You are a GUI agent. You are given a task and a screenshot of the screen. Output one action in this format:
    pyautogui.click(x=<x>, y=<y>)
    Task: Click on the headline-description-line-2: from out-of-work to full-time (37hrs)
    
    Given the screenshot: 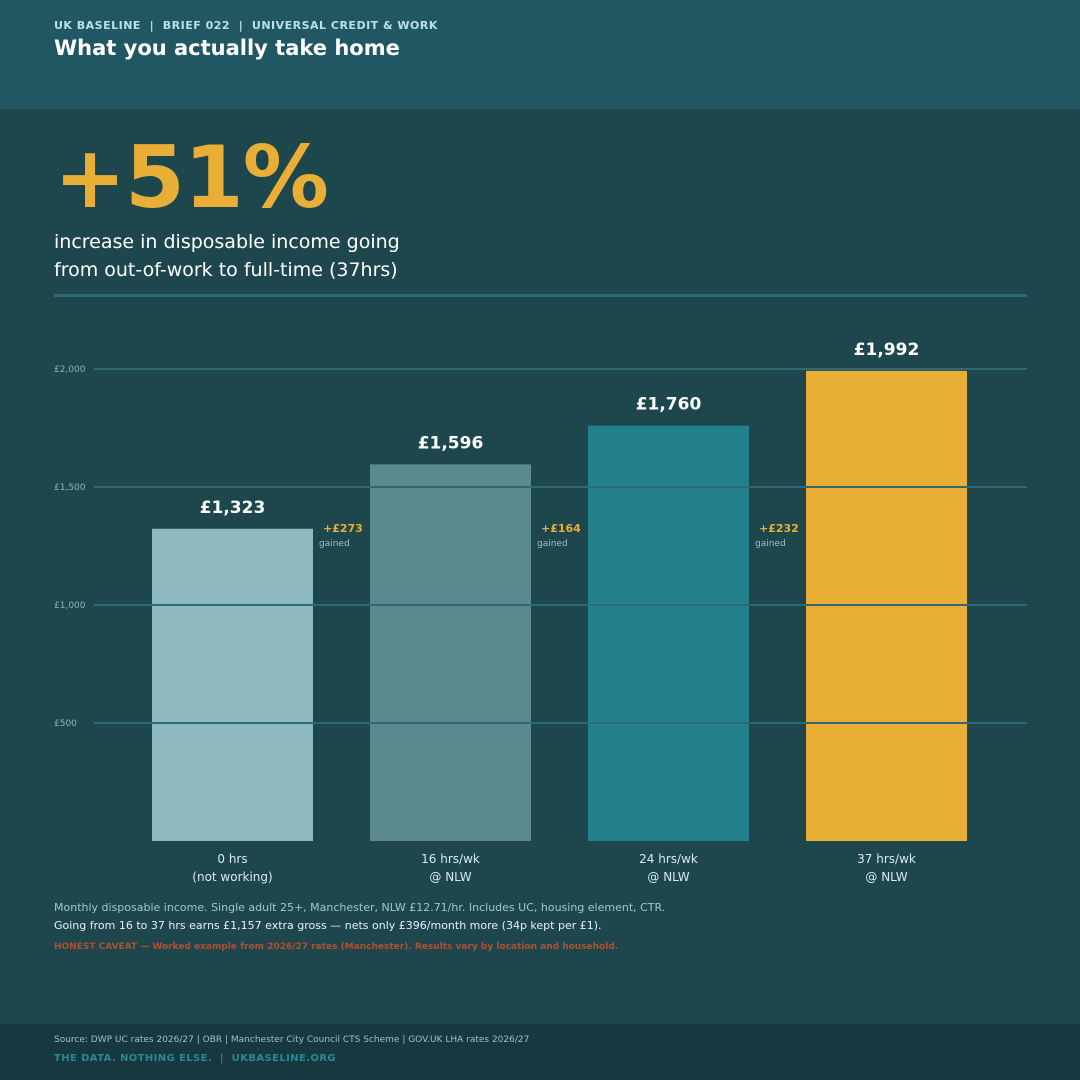 What is the action you would take?
    pyautogui.click(x=226, y=270)
    